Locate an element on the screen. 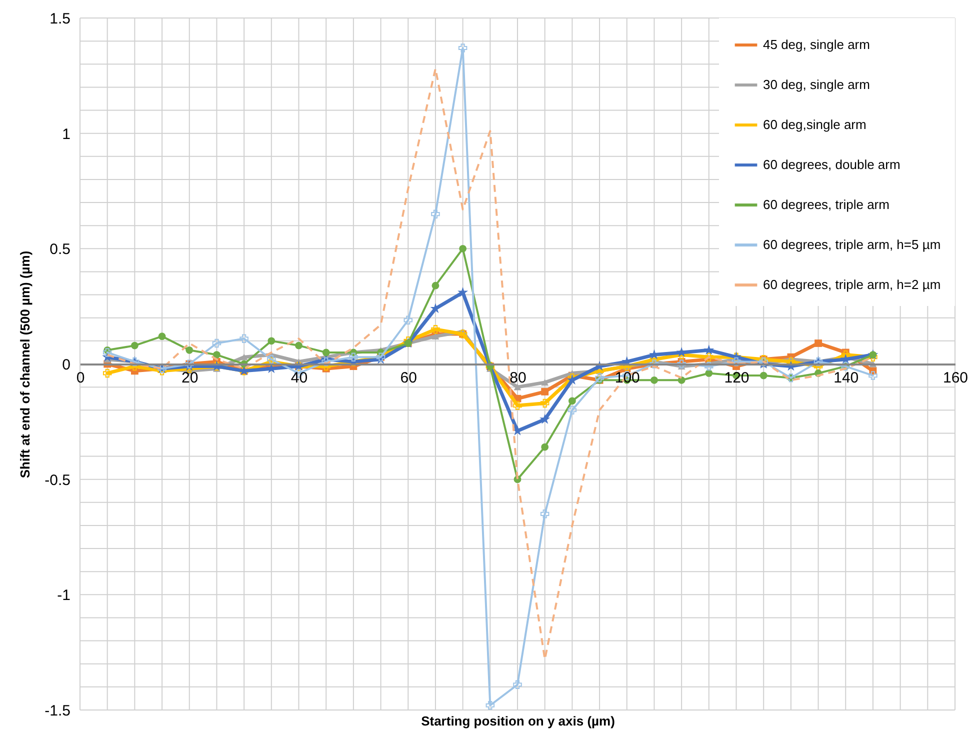 Image resolution: width=975 pixels, height=736 pixels. x-tick-label: 160 is located at coordinates (955, 378).